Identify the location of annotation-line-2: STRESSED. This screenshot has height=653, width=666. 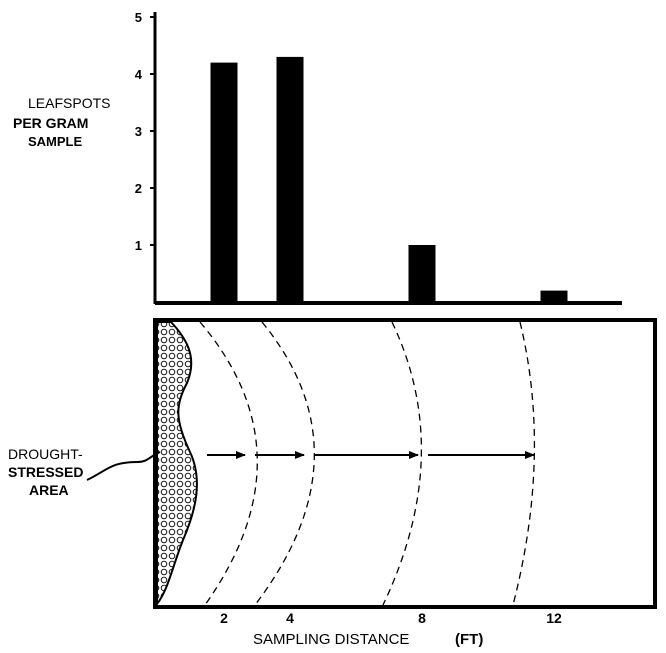
(45, 472).